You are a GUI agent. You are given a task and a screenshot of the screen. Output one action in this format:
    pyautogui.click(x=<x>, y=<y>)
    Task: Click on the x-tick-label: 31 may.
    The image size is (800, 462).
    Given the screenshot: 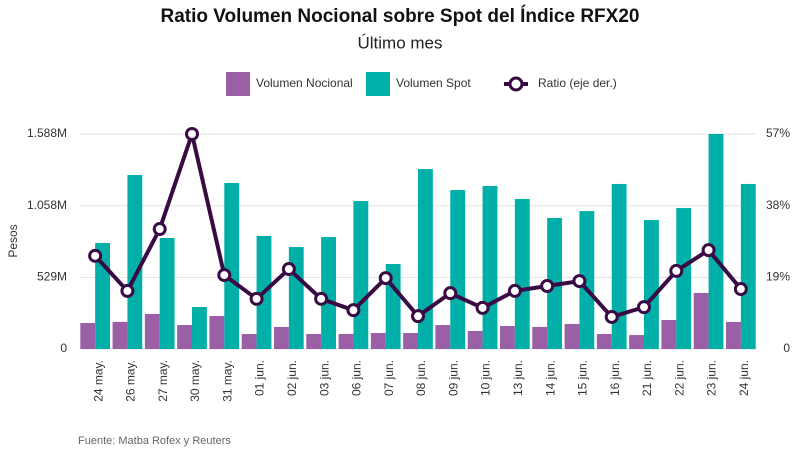 What is the action you would take?
    pyautogui.click(x=227, y=381)
    